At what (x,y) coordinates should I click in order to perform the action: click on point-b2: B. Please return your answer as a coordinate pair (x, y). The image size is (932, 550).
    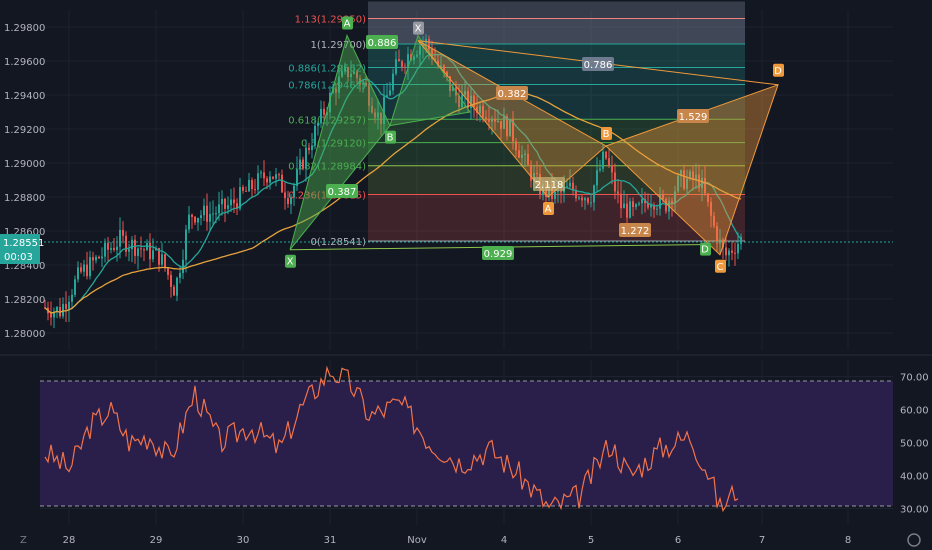
    Looking at the image, I should click on (606, 133).